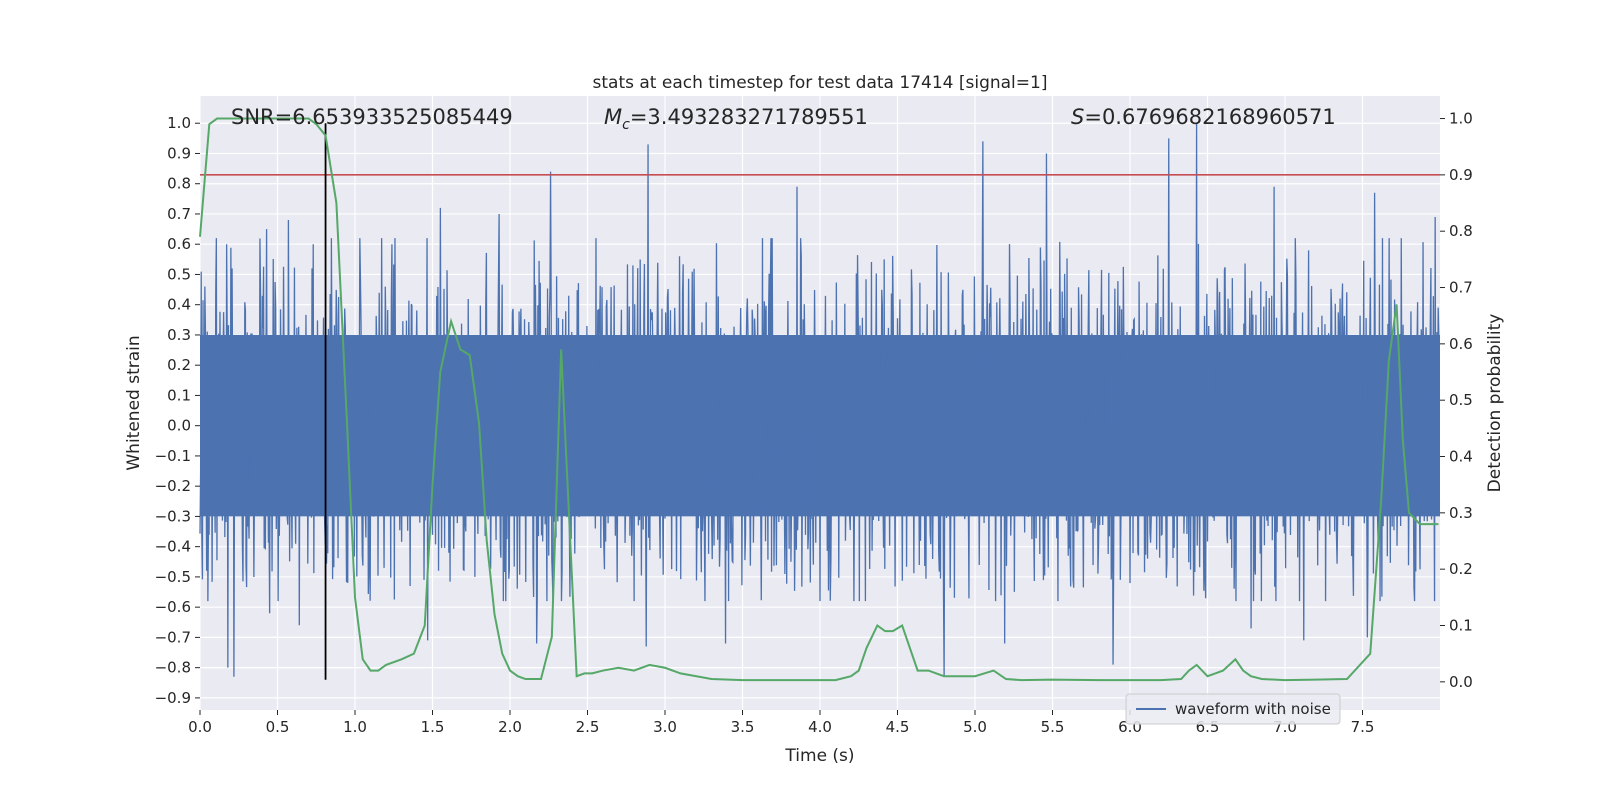 This screenshot has width=1600, height=800. Describe the element at coordinates (1209, 117) in the screenshot. I see `score-value: =0.6769682168960571` at that location.